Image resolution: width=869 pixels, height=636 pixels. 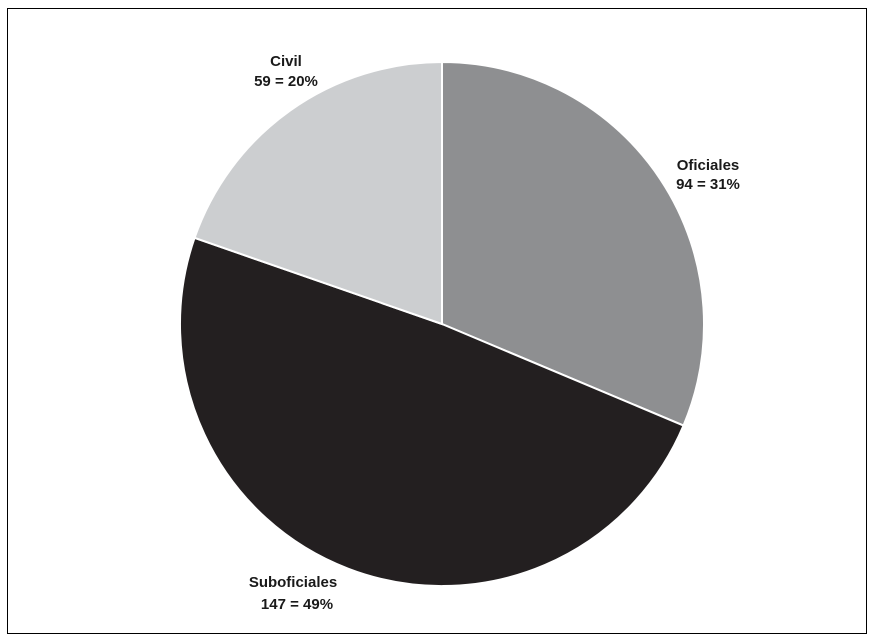 I want to click on slice-label-civil-value: 59 = 20%, so click(x=286, y=81).